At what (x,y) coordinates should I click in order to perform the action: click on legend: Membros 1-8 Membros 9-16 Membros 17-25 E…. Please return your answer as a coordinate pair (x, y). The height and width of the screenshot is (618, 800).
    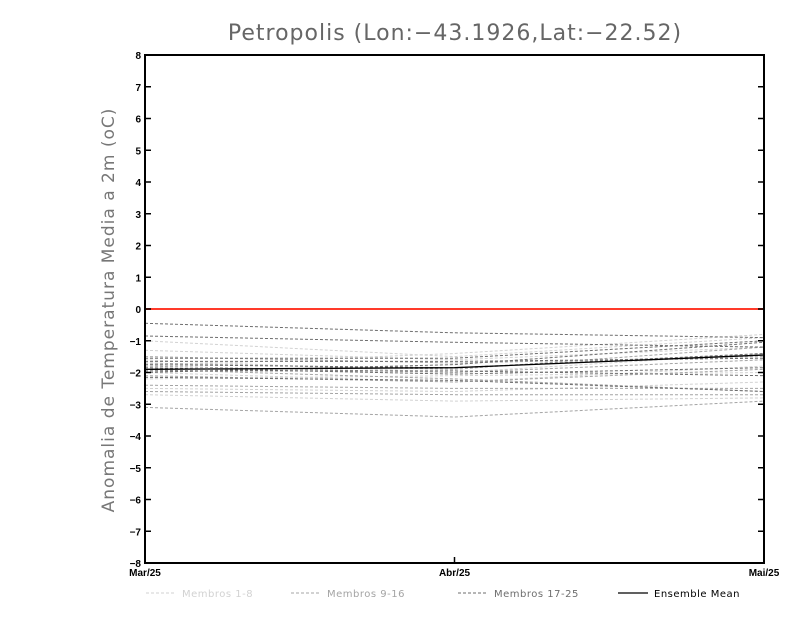
    Looking at the image, I should click on (443, 594).